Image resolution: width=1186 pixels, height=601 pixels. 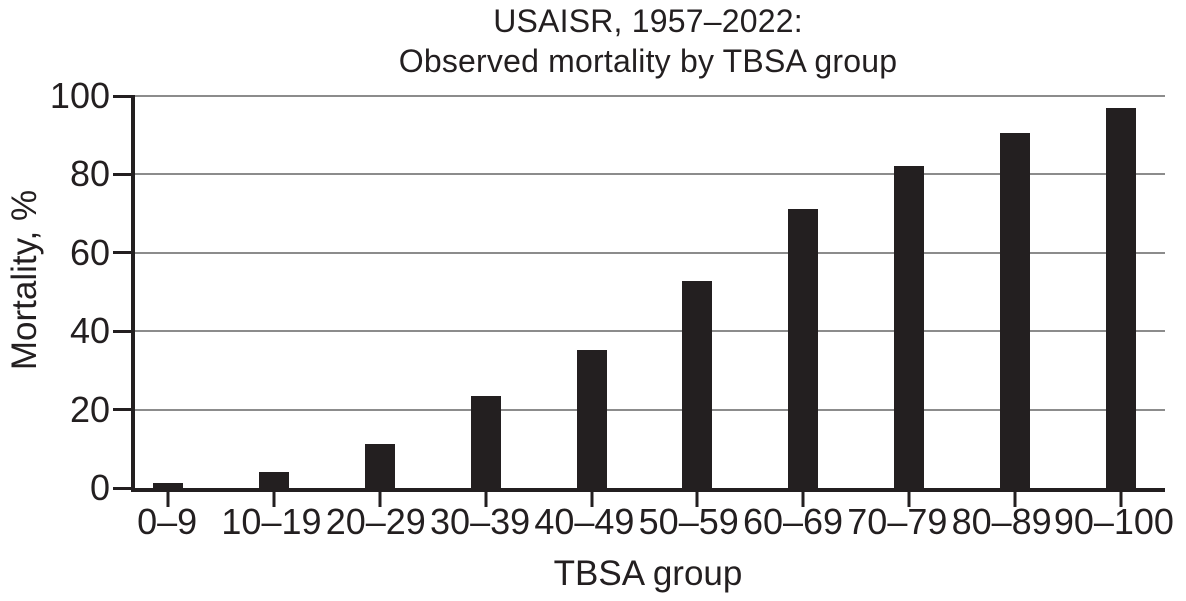 I want to click on y-axis-tick-labels: 0 20 40 60 80 100, so click(x=55, y=292).